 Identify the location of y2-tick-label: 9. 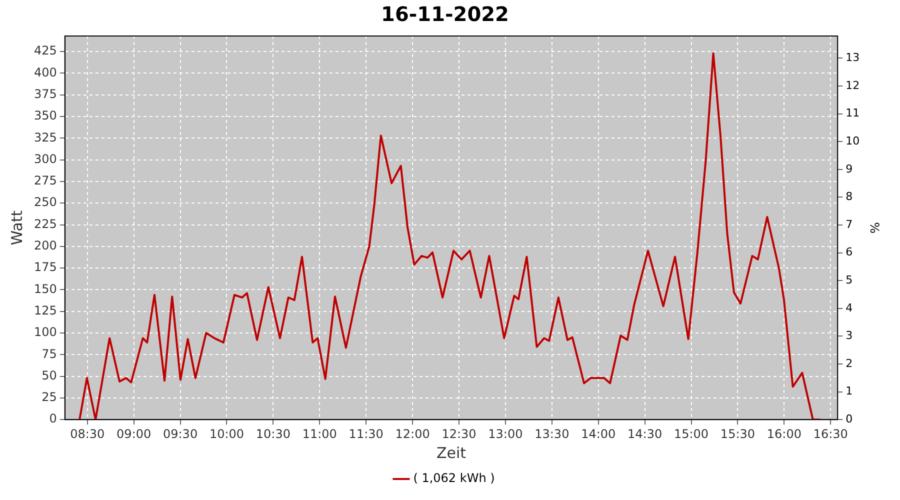
(849, 169).